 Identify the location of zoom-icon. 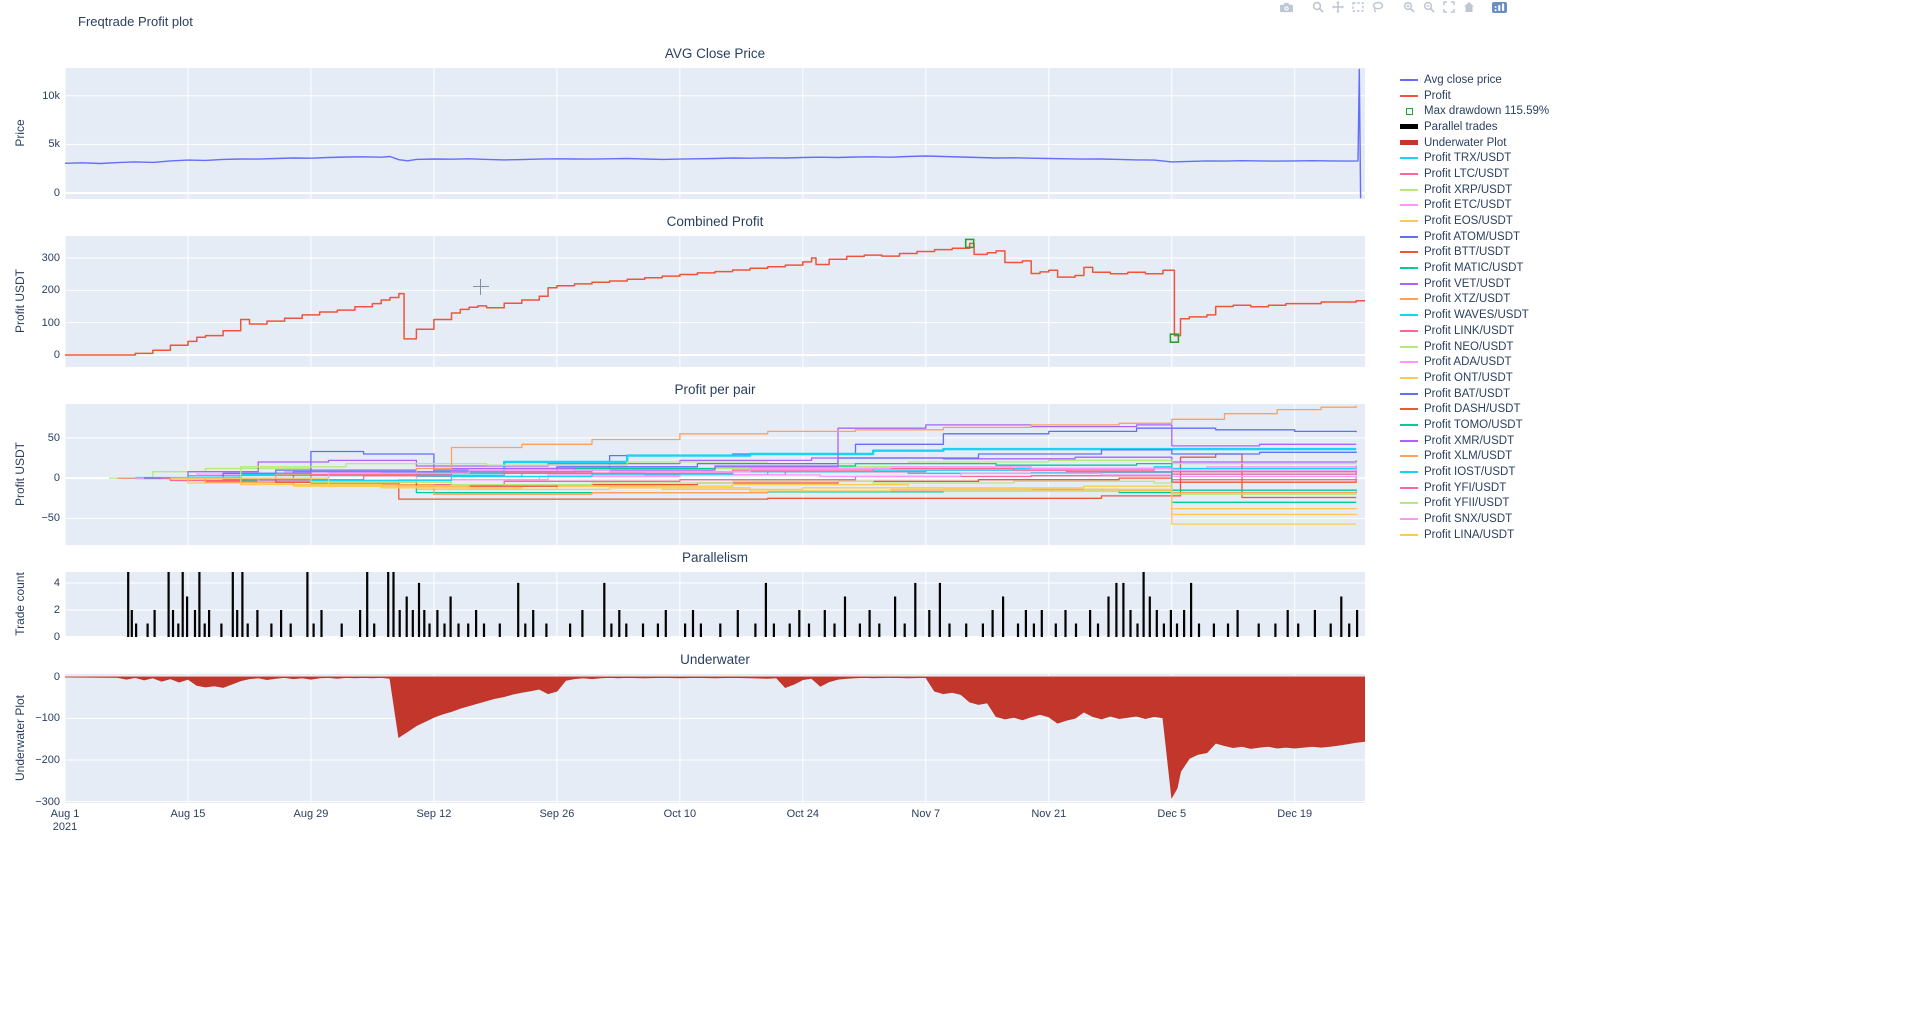
(1317, 7).